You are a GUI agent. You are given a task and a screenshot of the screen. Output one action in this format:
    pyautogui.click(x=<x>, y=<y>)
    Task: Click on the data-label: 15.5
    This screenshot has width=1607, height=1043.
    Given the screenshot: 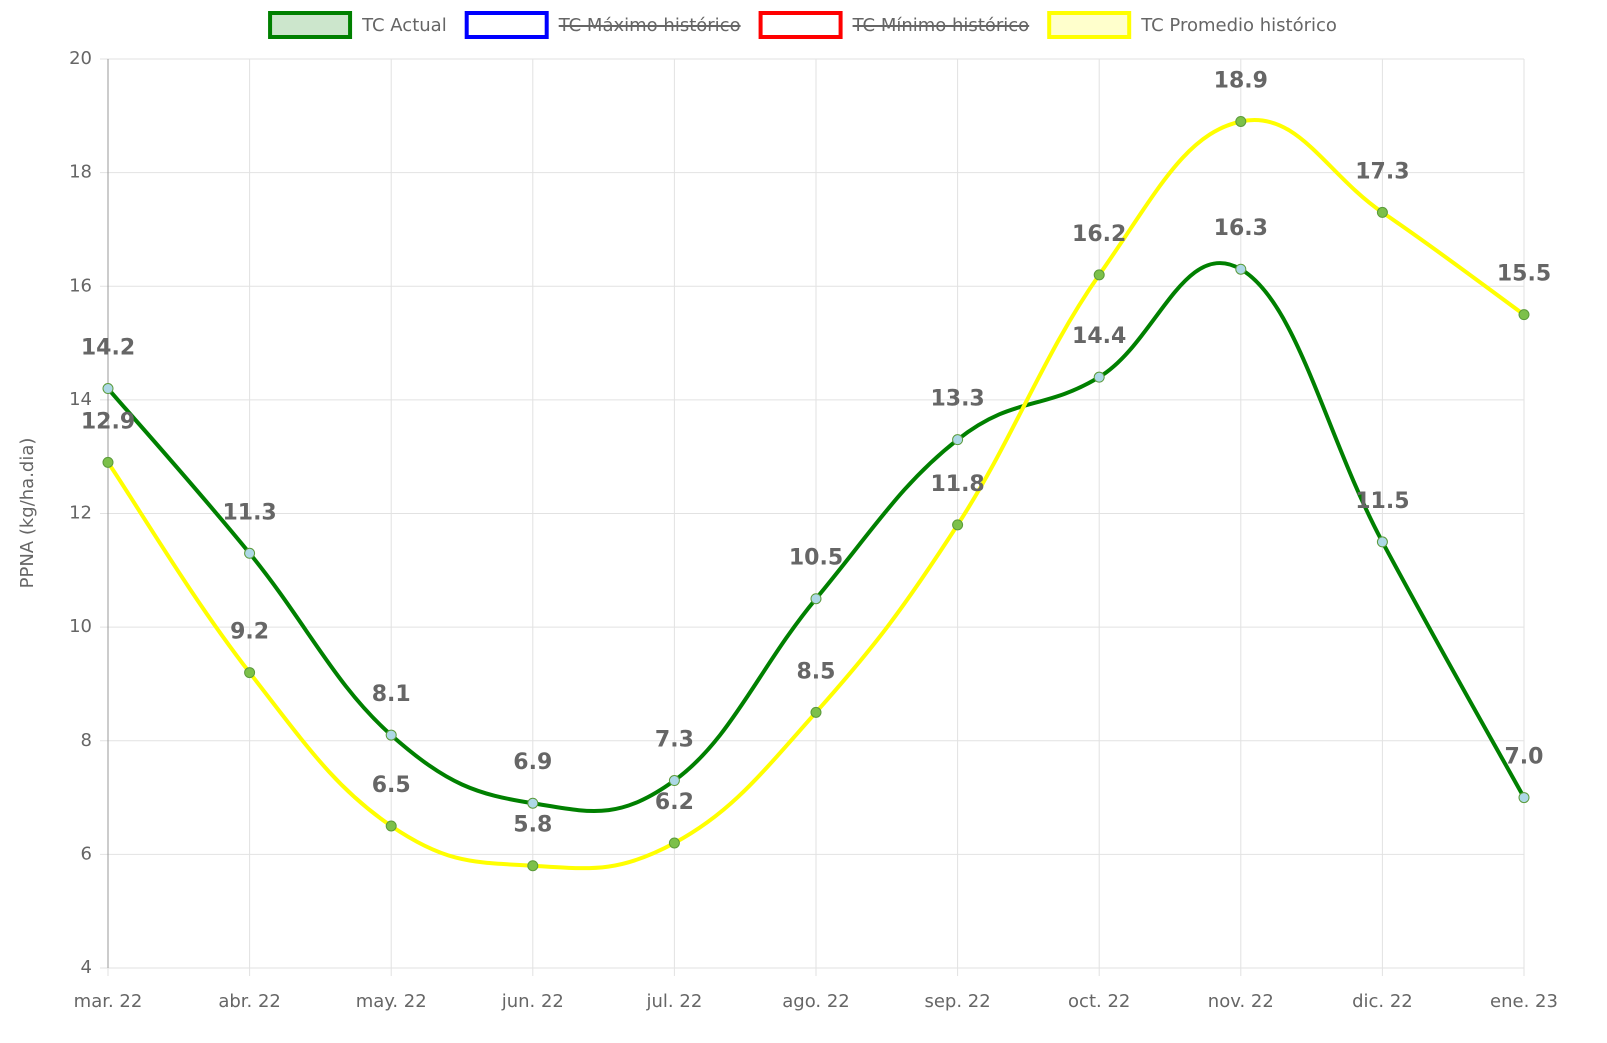 What is the action you would take?
    pyautogui.click(x=1524, y=274)
    